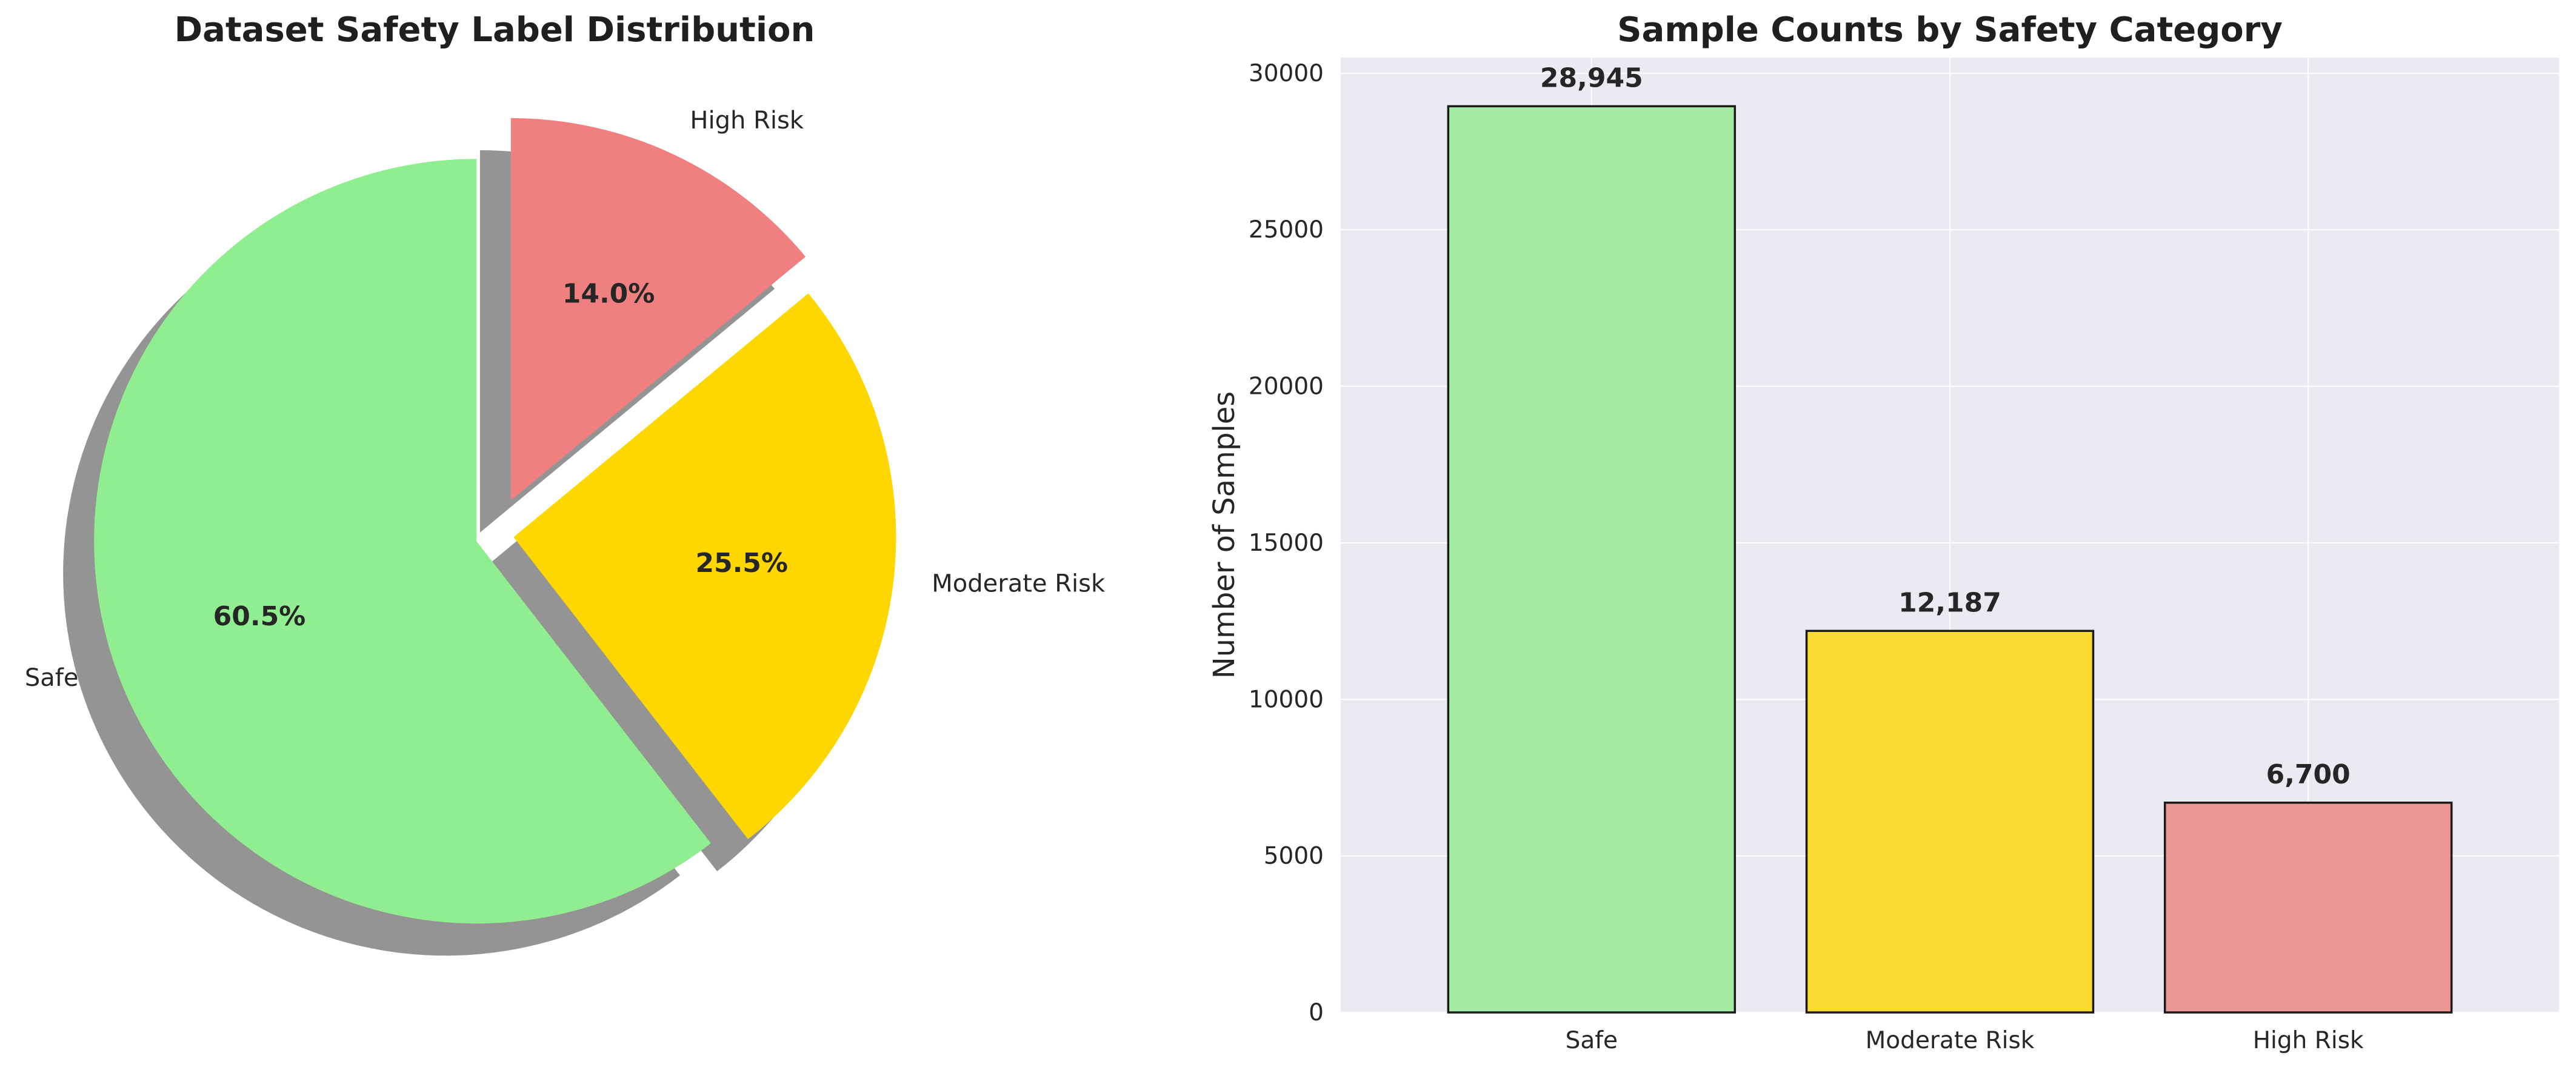 This screenshot has width=2576, height=1070. I want to click on x-tick-label-moderate-risk: Moderate Risk, so click(1951, 1040).